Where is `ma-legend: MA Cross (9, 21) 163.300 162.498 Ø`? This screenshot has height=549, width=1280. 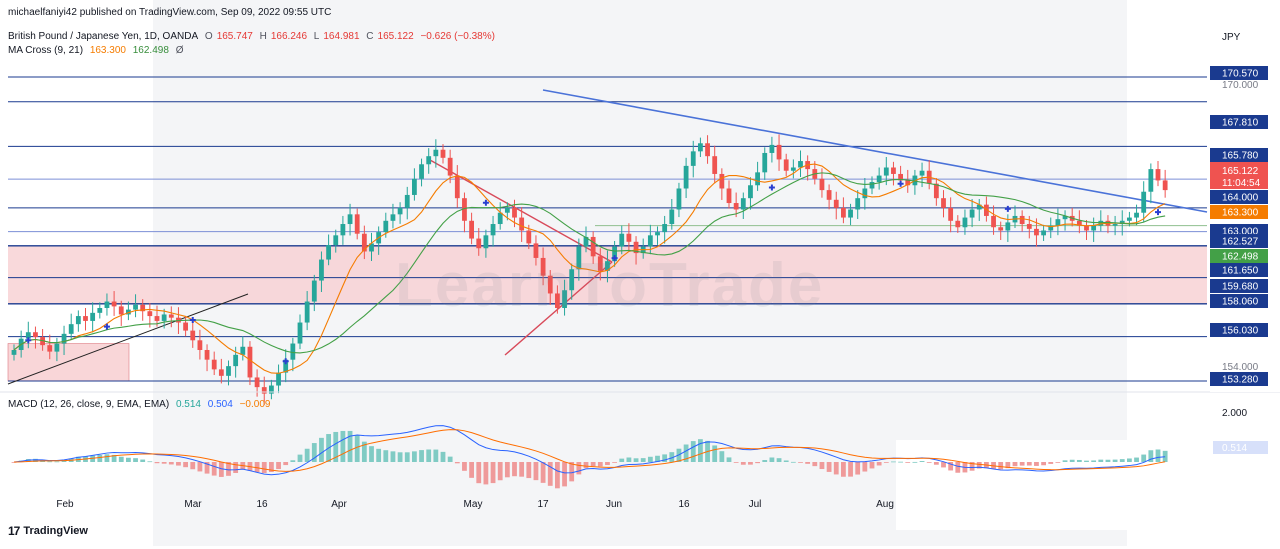 ma-legend: MA Cross (9, 21) 163.300 162.498 Ø is located at coordinates (97, 50).